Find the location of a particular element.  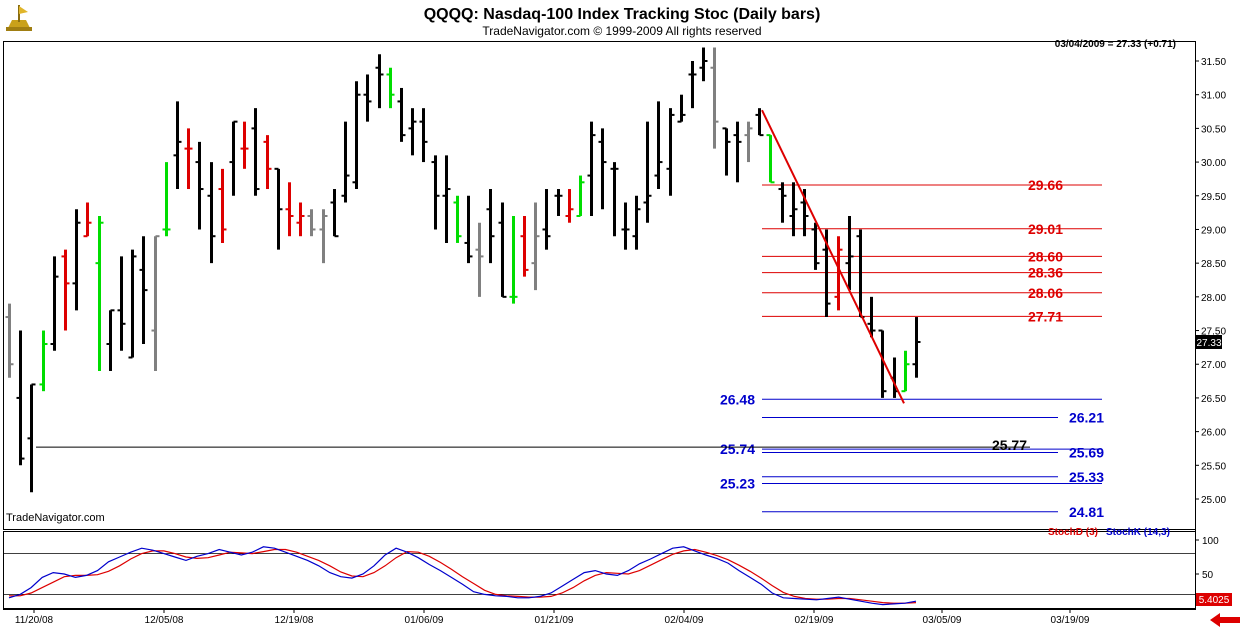

stoch-panel-frame is located at coordinates (599, 570).